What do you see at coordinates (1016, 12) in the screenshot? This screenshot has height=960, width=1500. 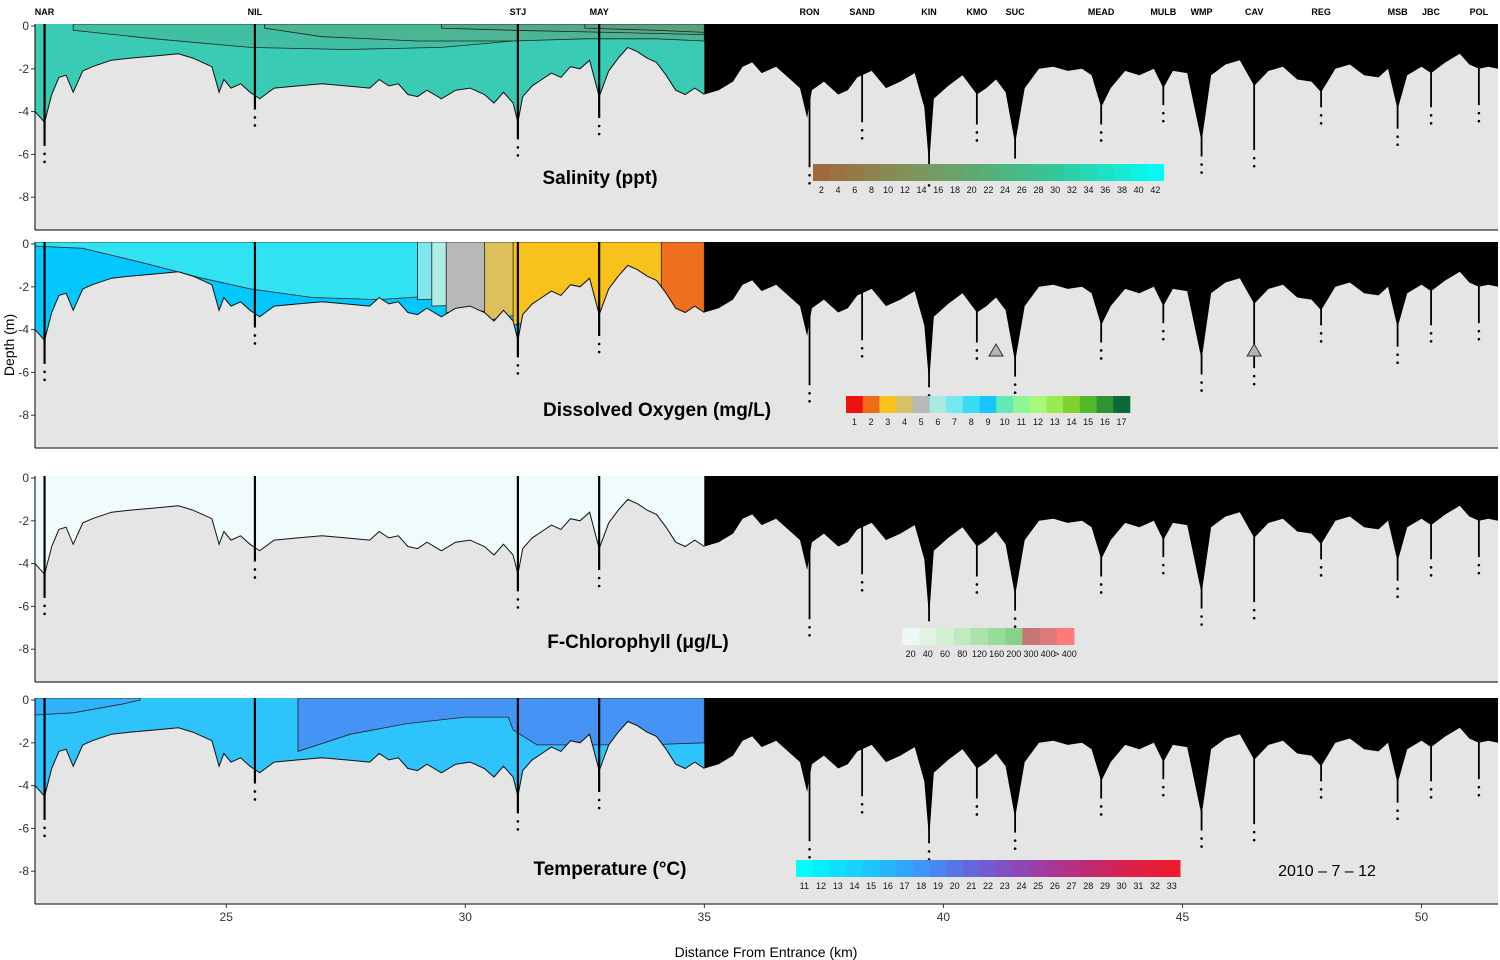 I see `station-label: SUC` at bounding box center [1016, 12].